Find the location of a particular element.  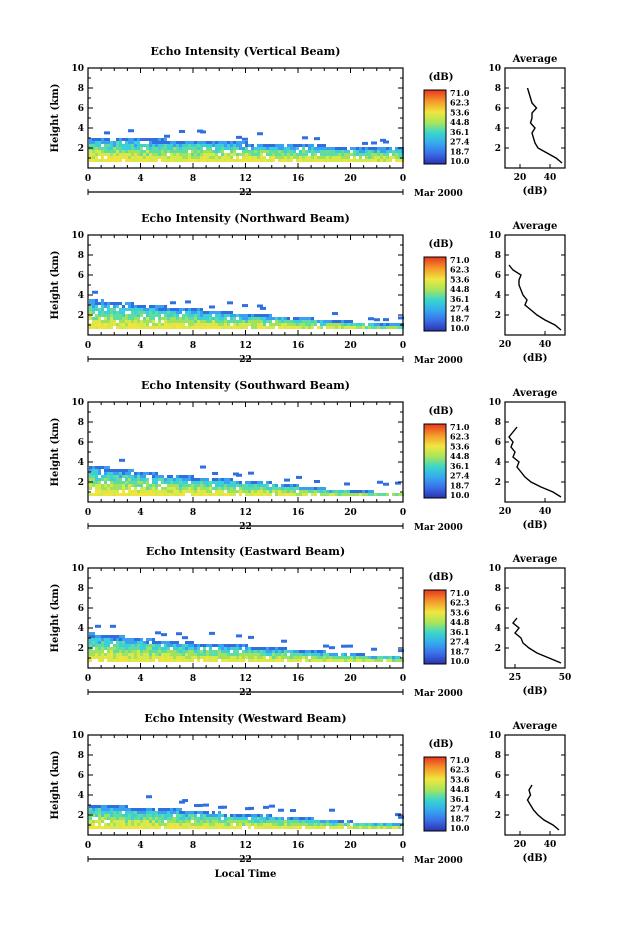

colorbar-unit: (dB) is located at coordinates (441, 77).